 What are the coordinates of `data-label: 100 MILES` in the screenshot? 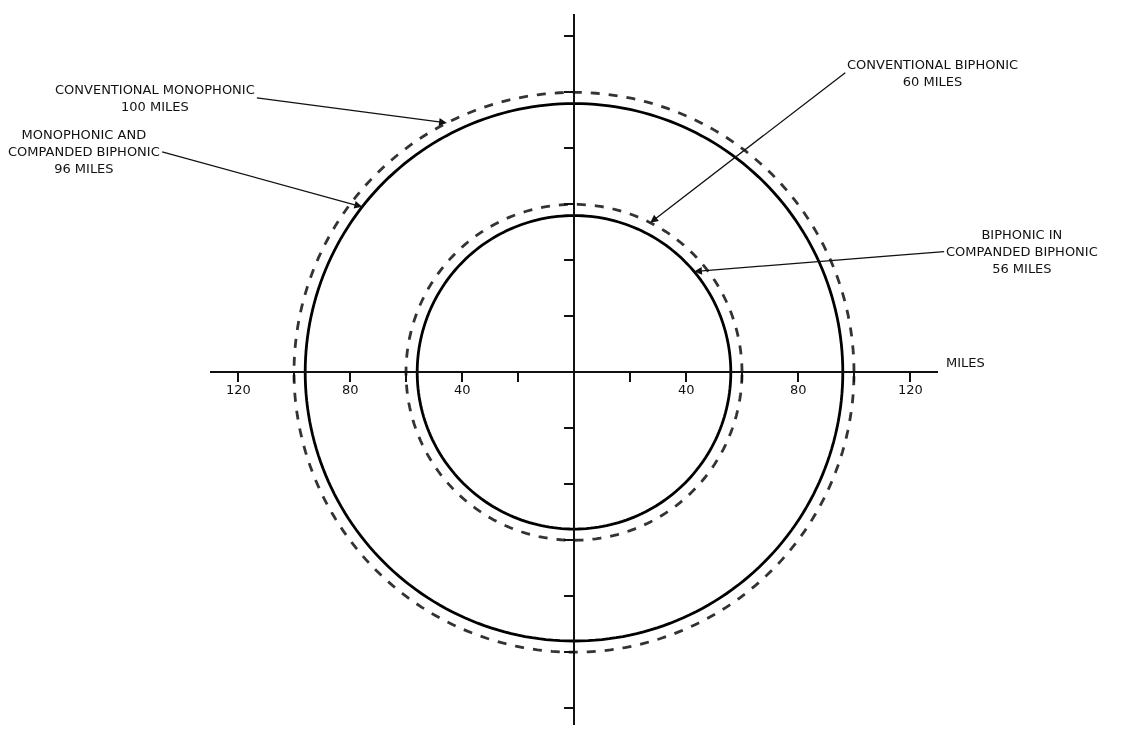 It's located at (155, 106).